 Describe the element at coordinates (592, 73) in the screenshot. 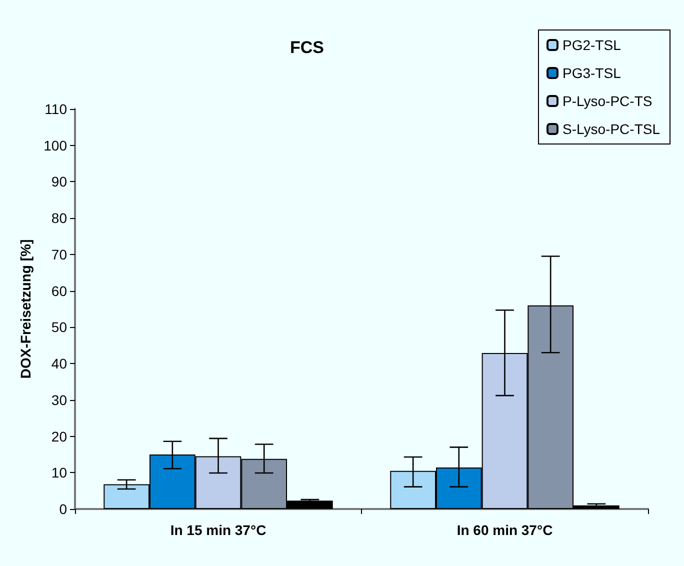

I see `legend-label: PG3-TSL` at that location.